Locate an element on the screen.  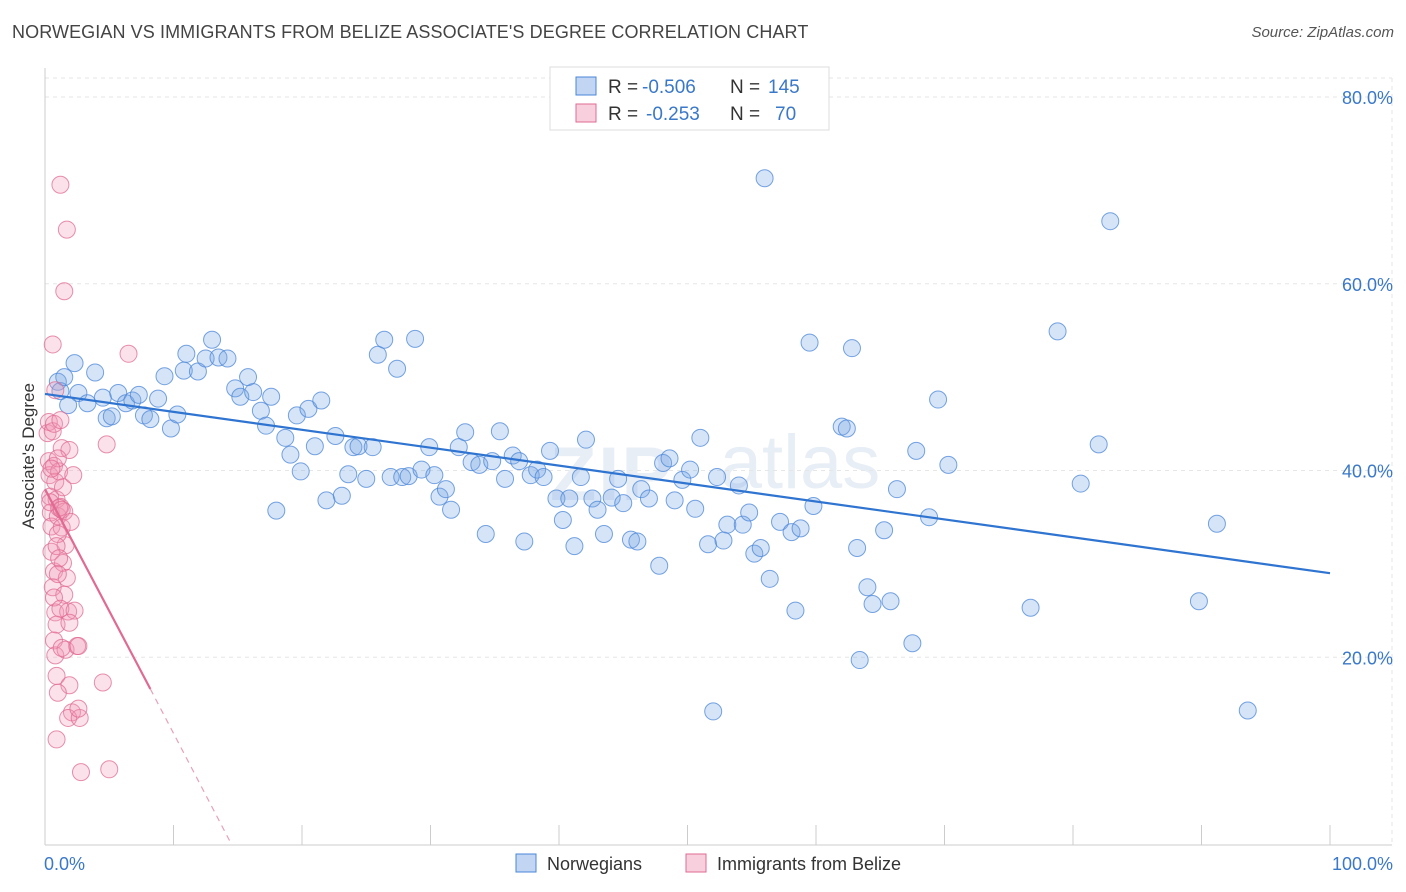
series-legend: Norwegians Immigrants from Belize is located at coordinates (708, 863).